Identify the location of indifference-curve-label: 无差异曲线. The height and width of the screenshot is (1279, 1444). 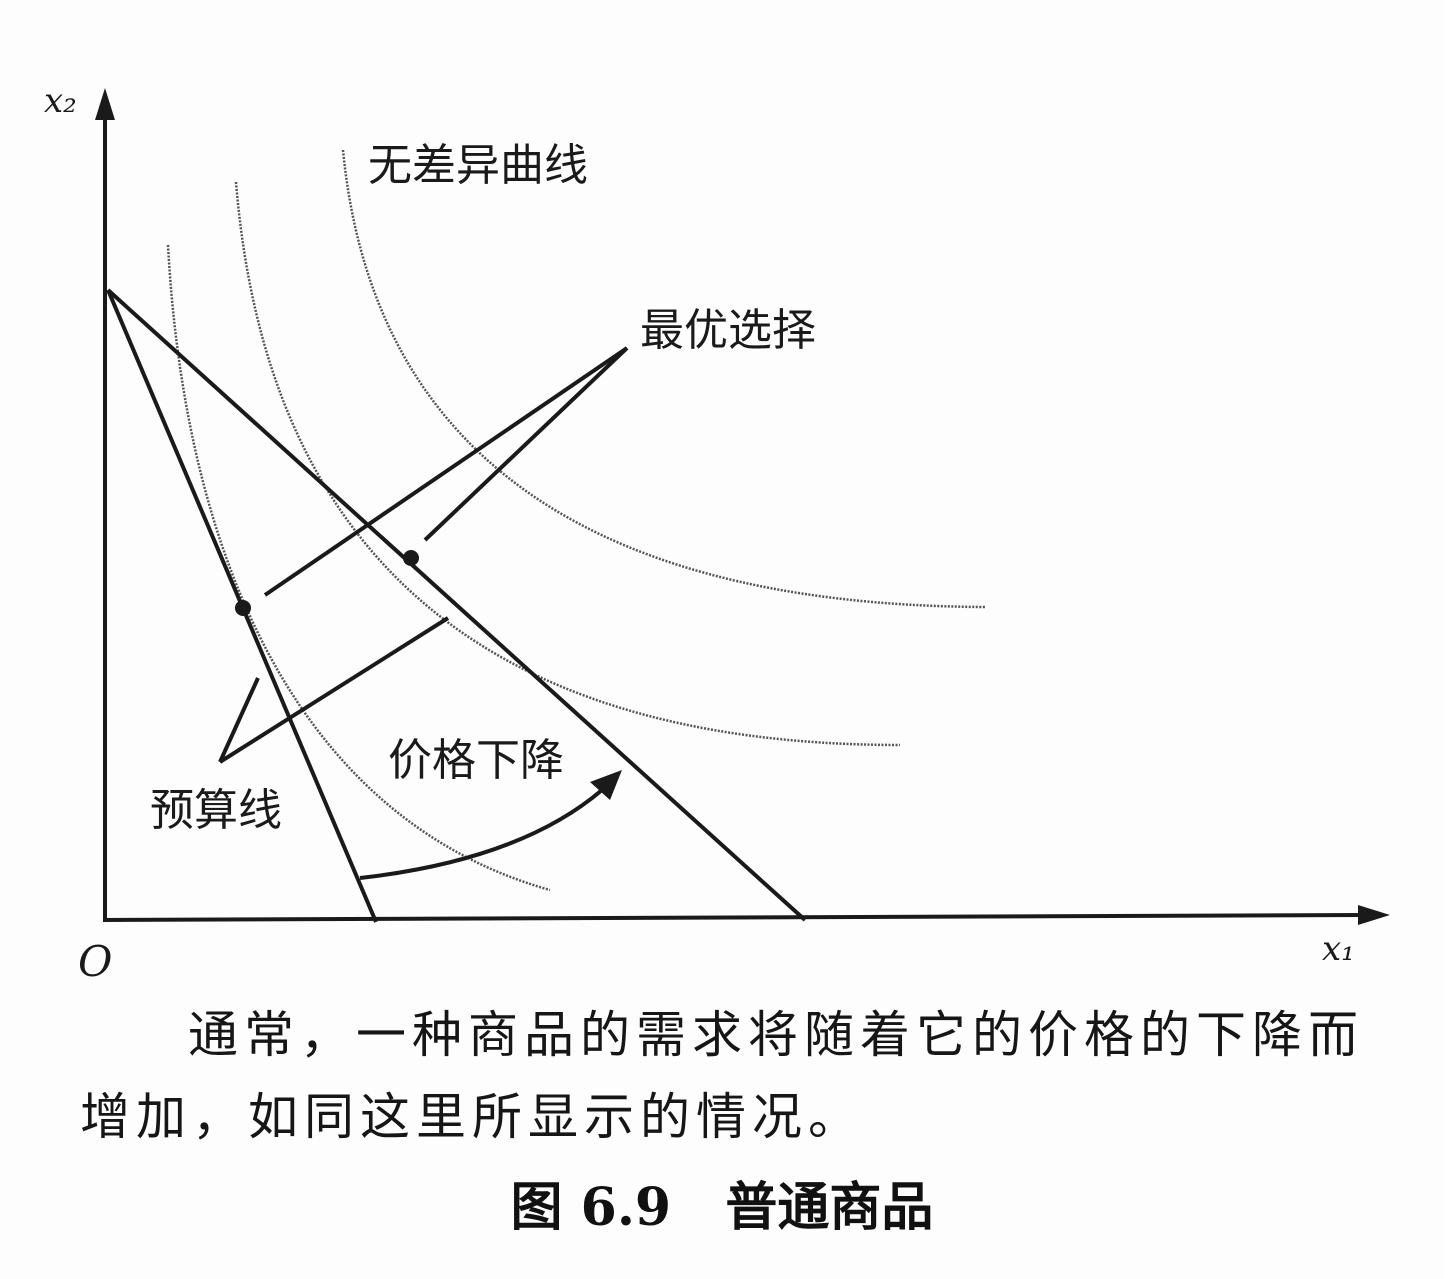
(478, 165).